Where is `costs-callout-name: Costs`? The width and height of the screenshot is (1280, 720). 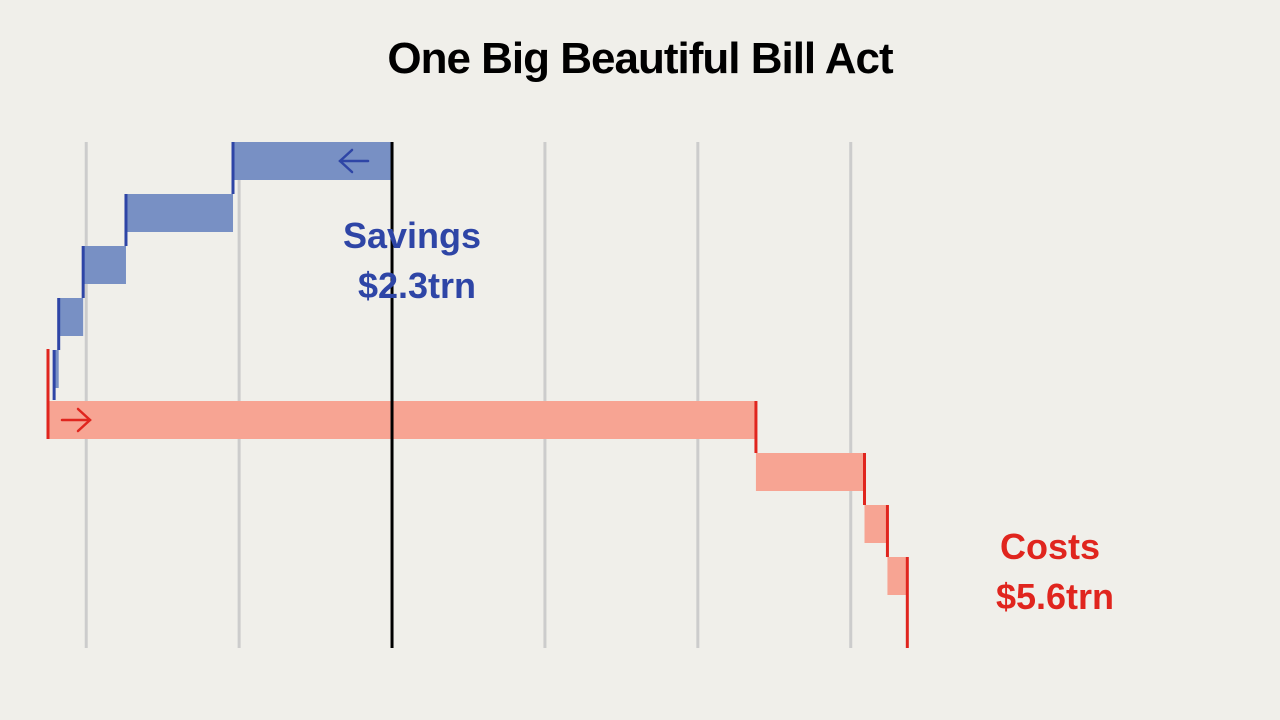
costs-callout-name: Costs is located at coordinates (1050, 546).